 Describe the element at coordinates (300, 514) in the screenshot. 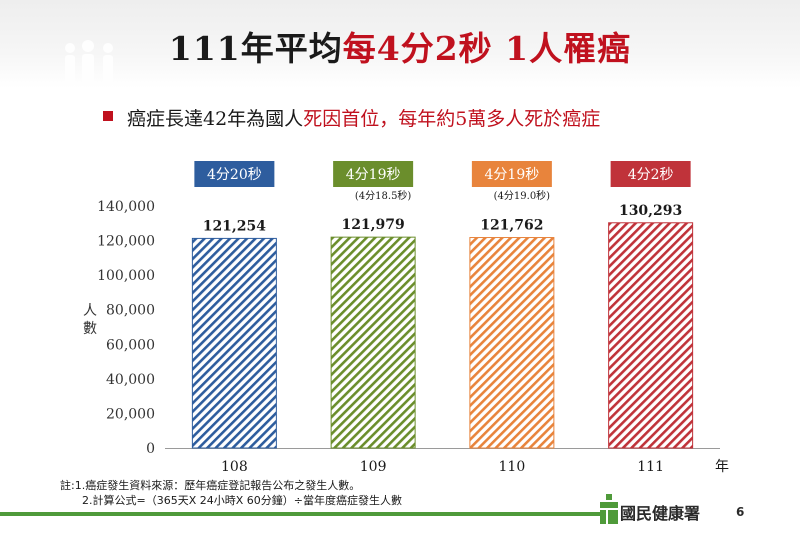

I see `footer-divider` at that location.